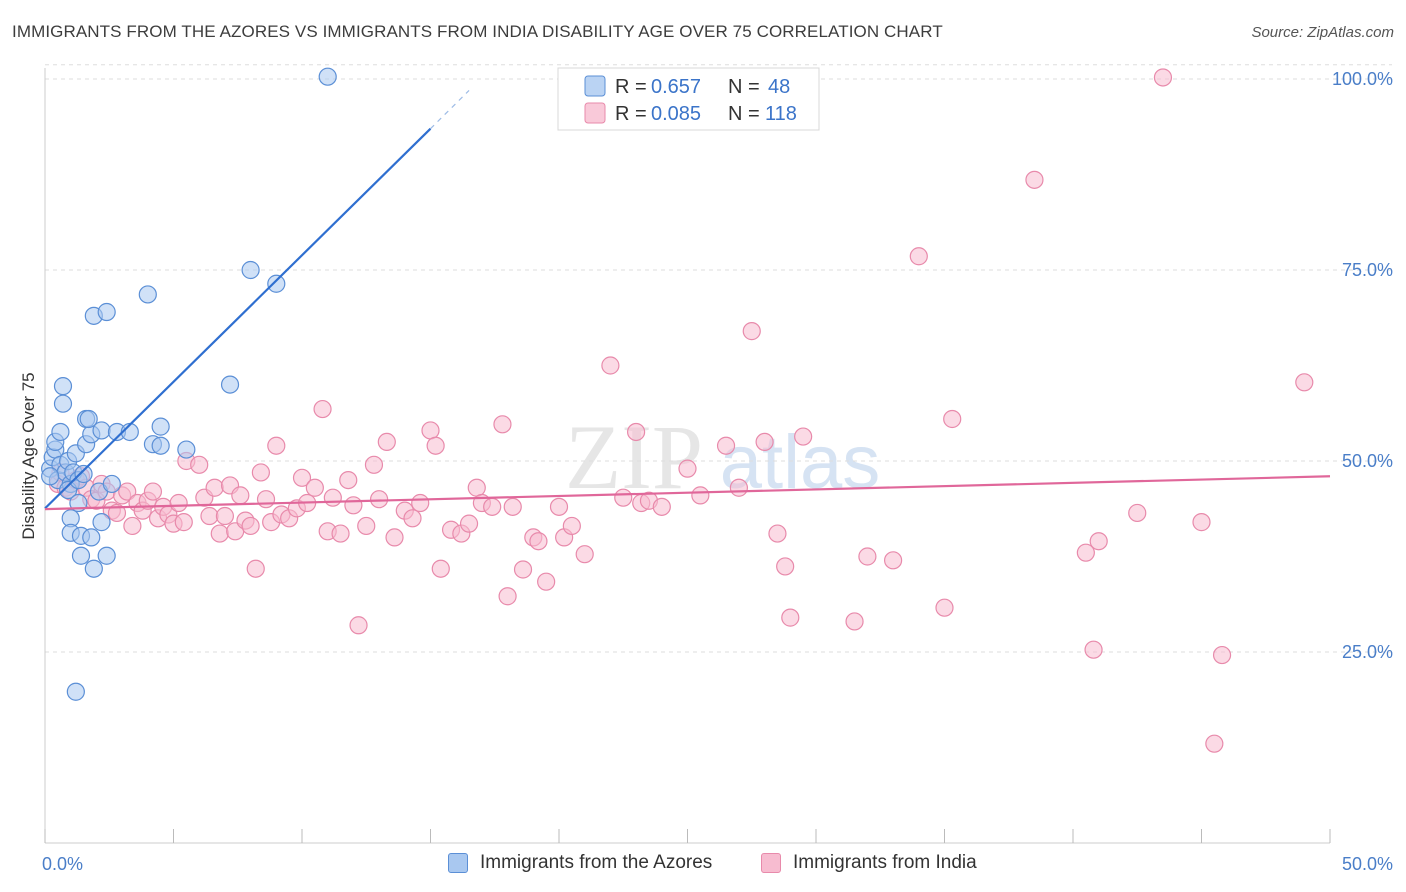 The image size is (1406, 892). I want to click on watermark: ZIP atlas, so click(722, 457).